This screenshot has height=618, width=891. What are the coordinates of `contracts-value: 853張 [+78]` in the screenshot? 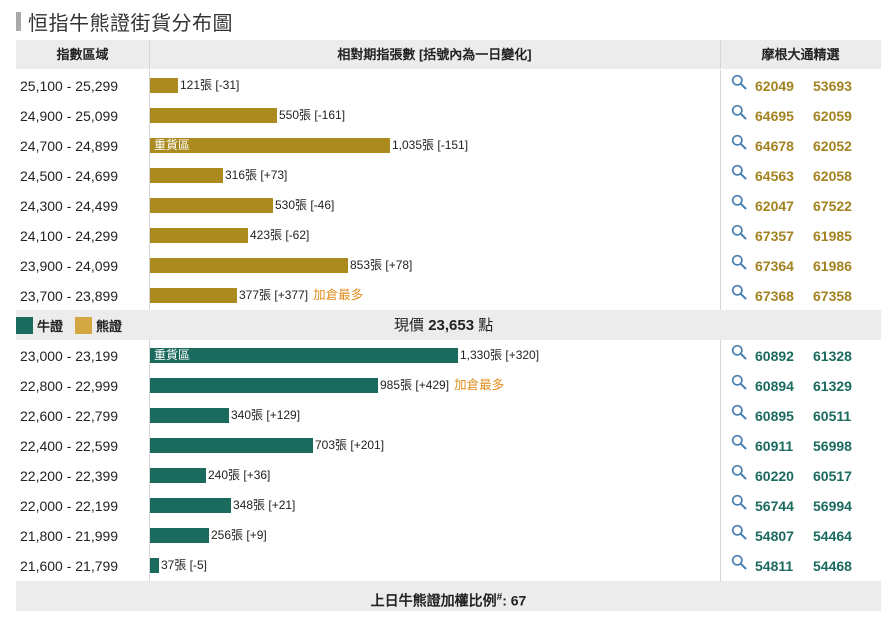 It's located at (381, 265).